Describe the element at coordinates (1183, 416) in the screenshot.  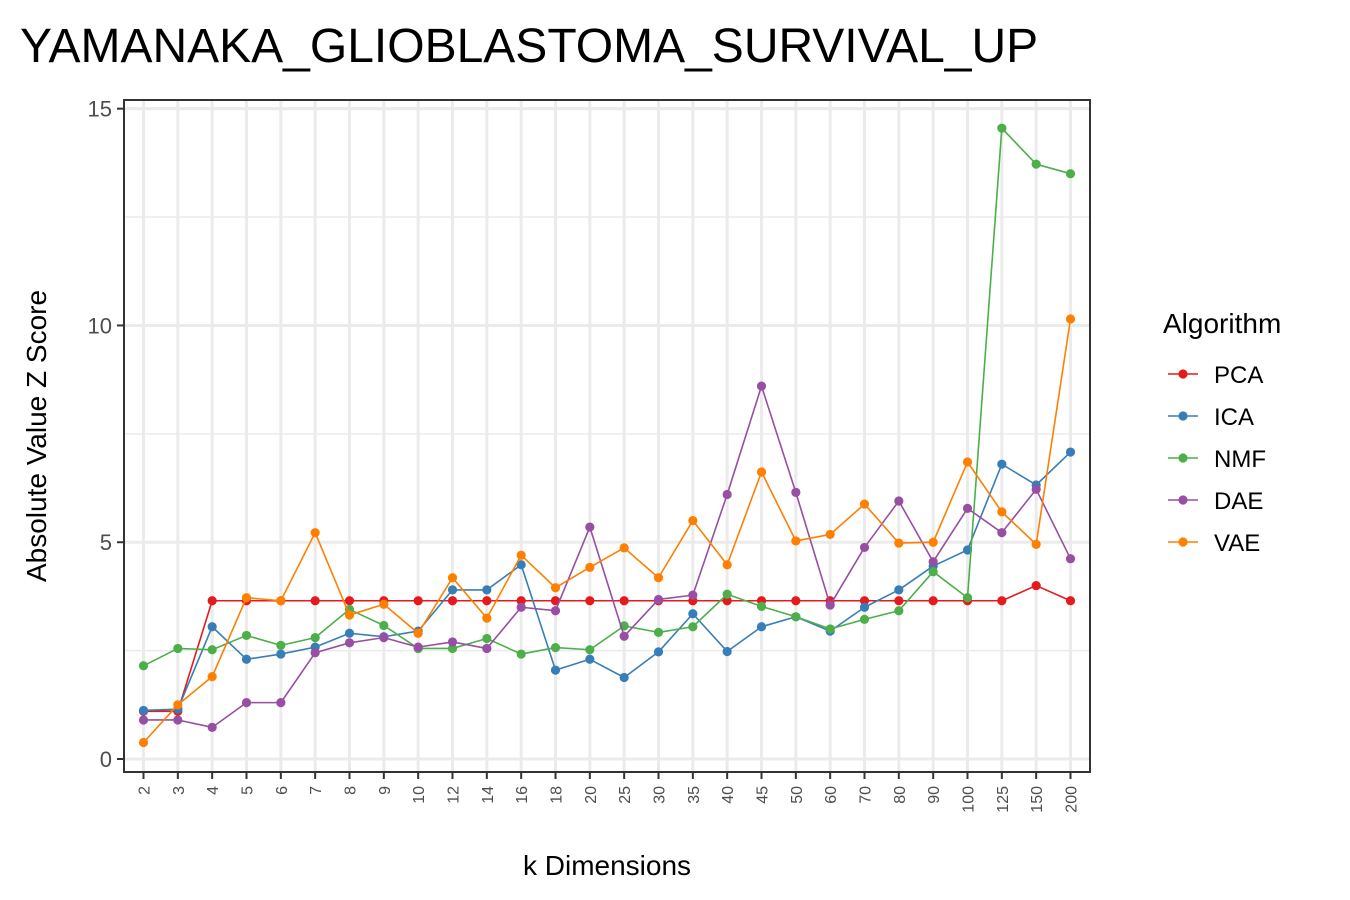
I see `legend-key-point-ica` at that location.